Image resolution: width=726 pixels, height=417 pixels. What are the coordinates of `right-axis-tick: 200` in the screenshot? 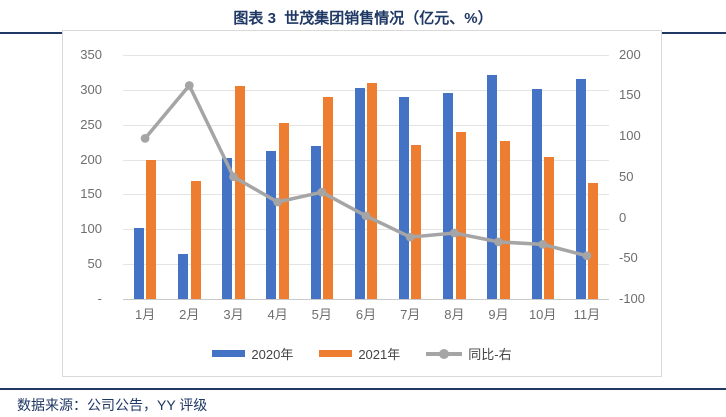 It's located at (630, 54).